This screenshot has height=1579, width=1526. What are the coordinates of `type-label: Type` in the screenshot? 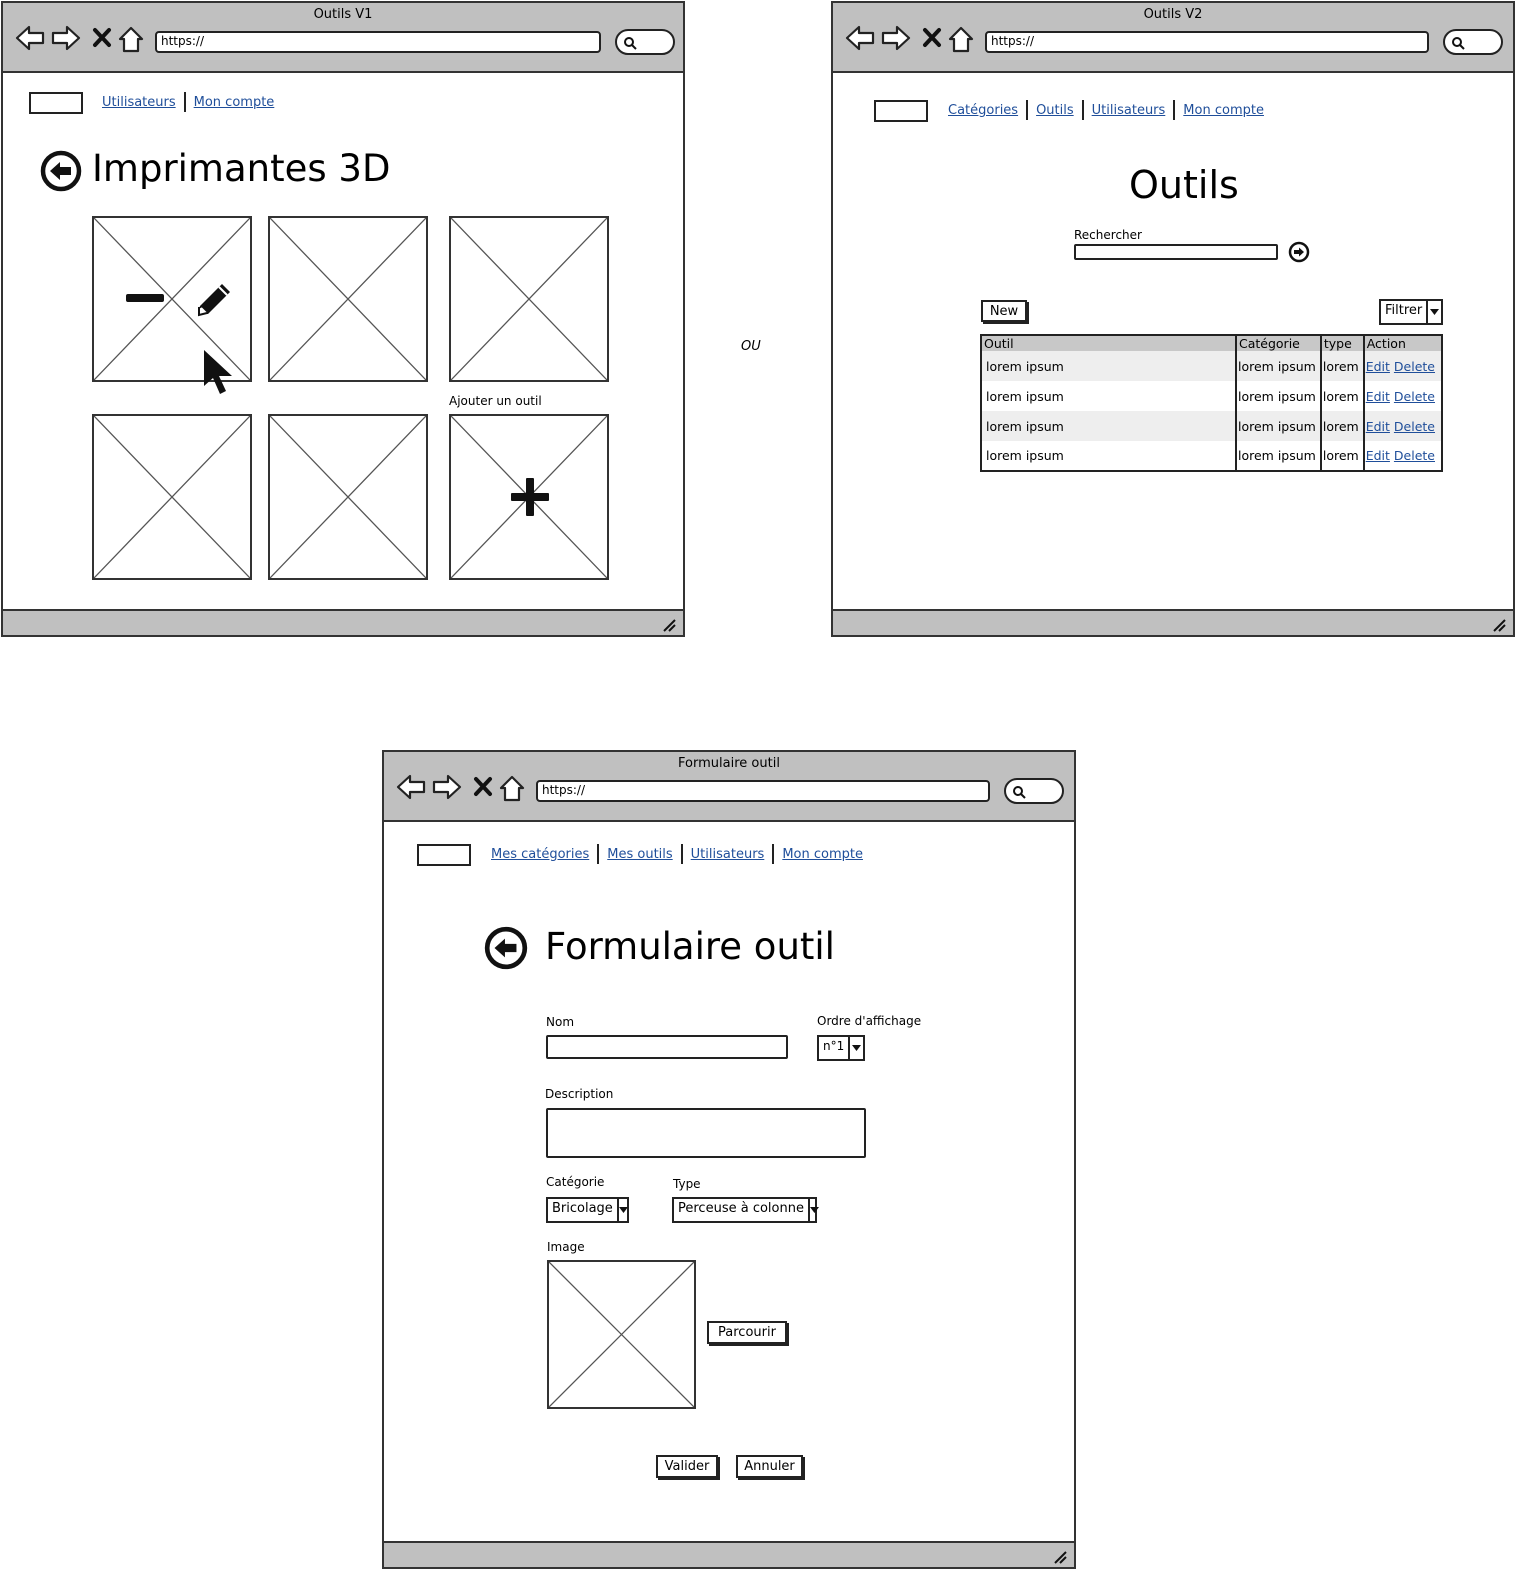 It's located at (687, 1184).